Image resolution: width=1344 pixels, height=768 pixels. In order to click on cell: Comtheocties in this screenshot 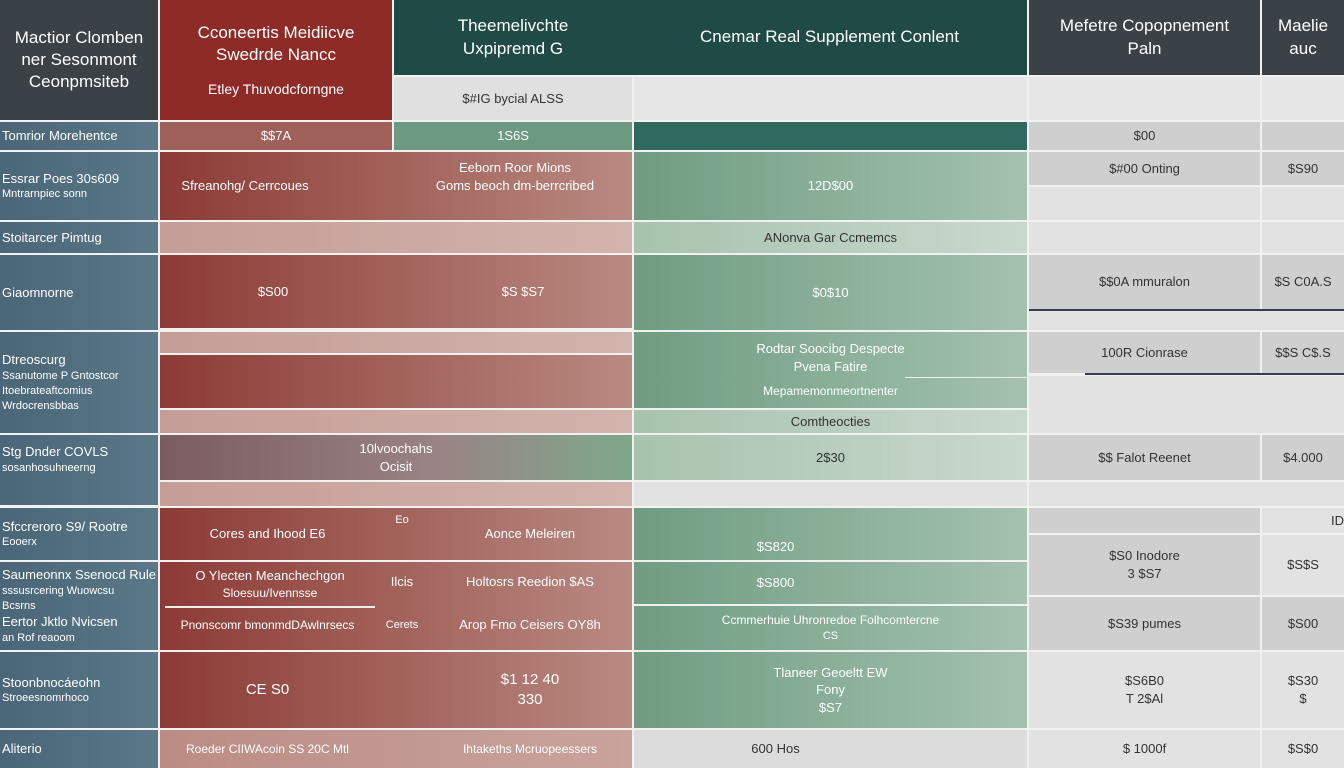, I will do `click(830, 421)`.